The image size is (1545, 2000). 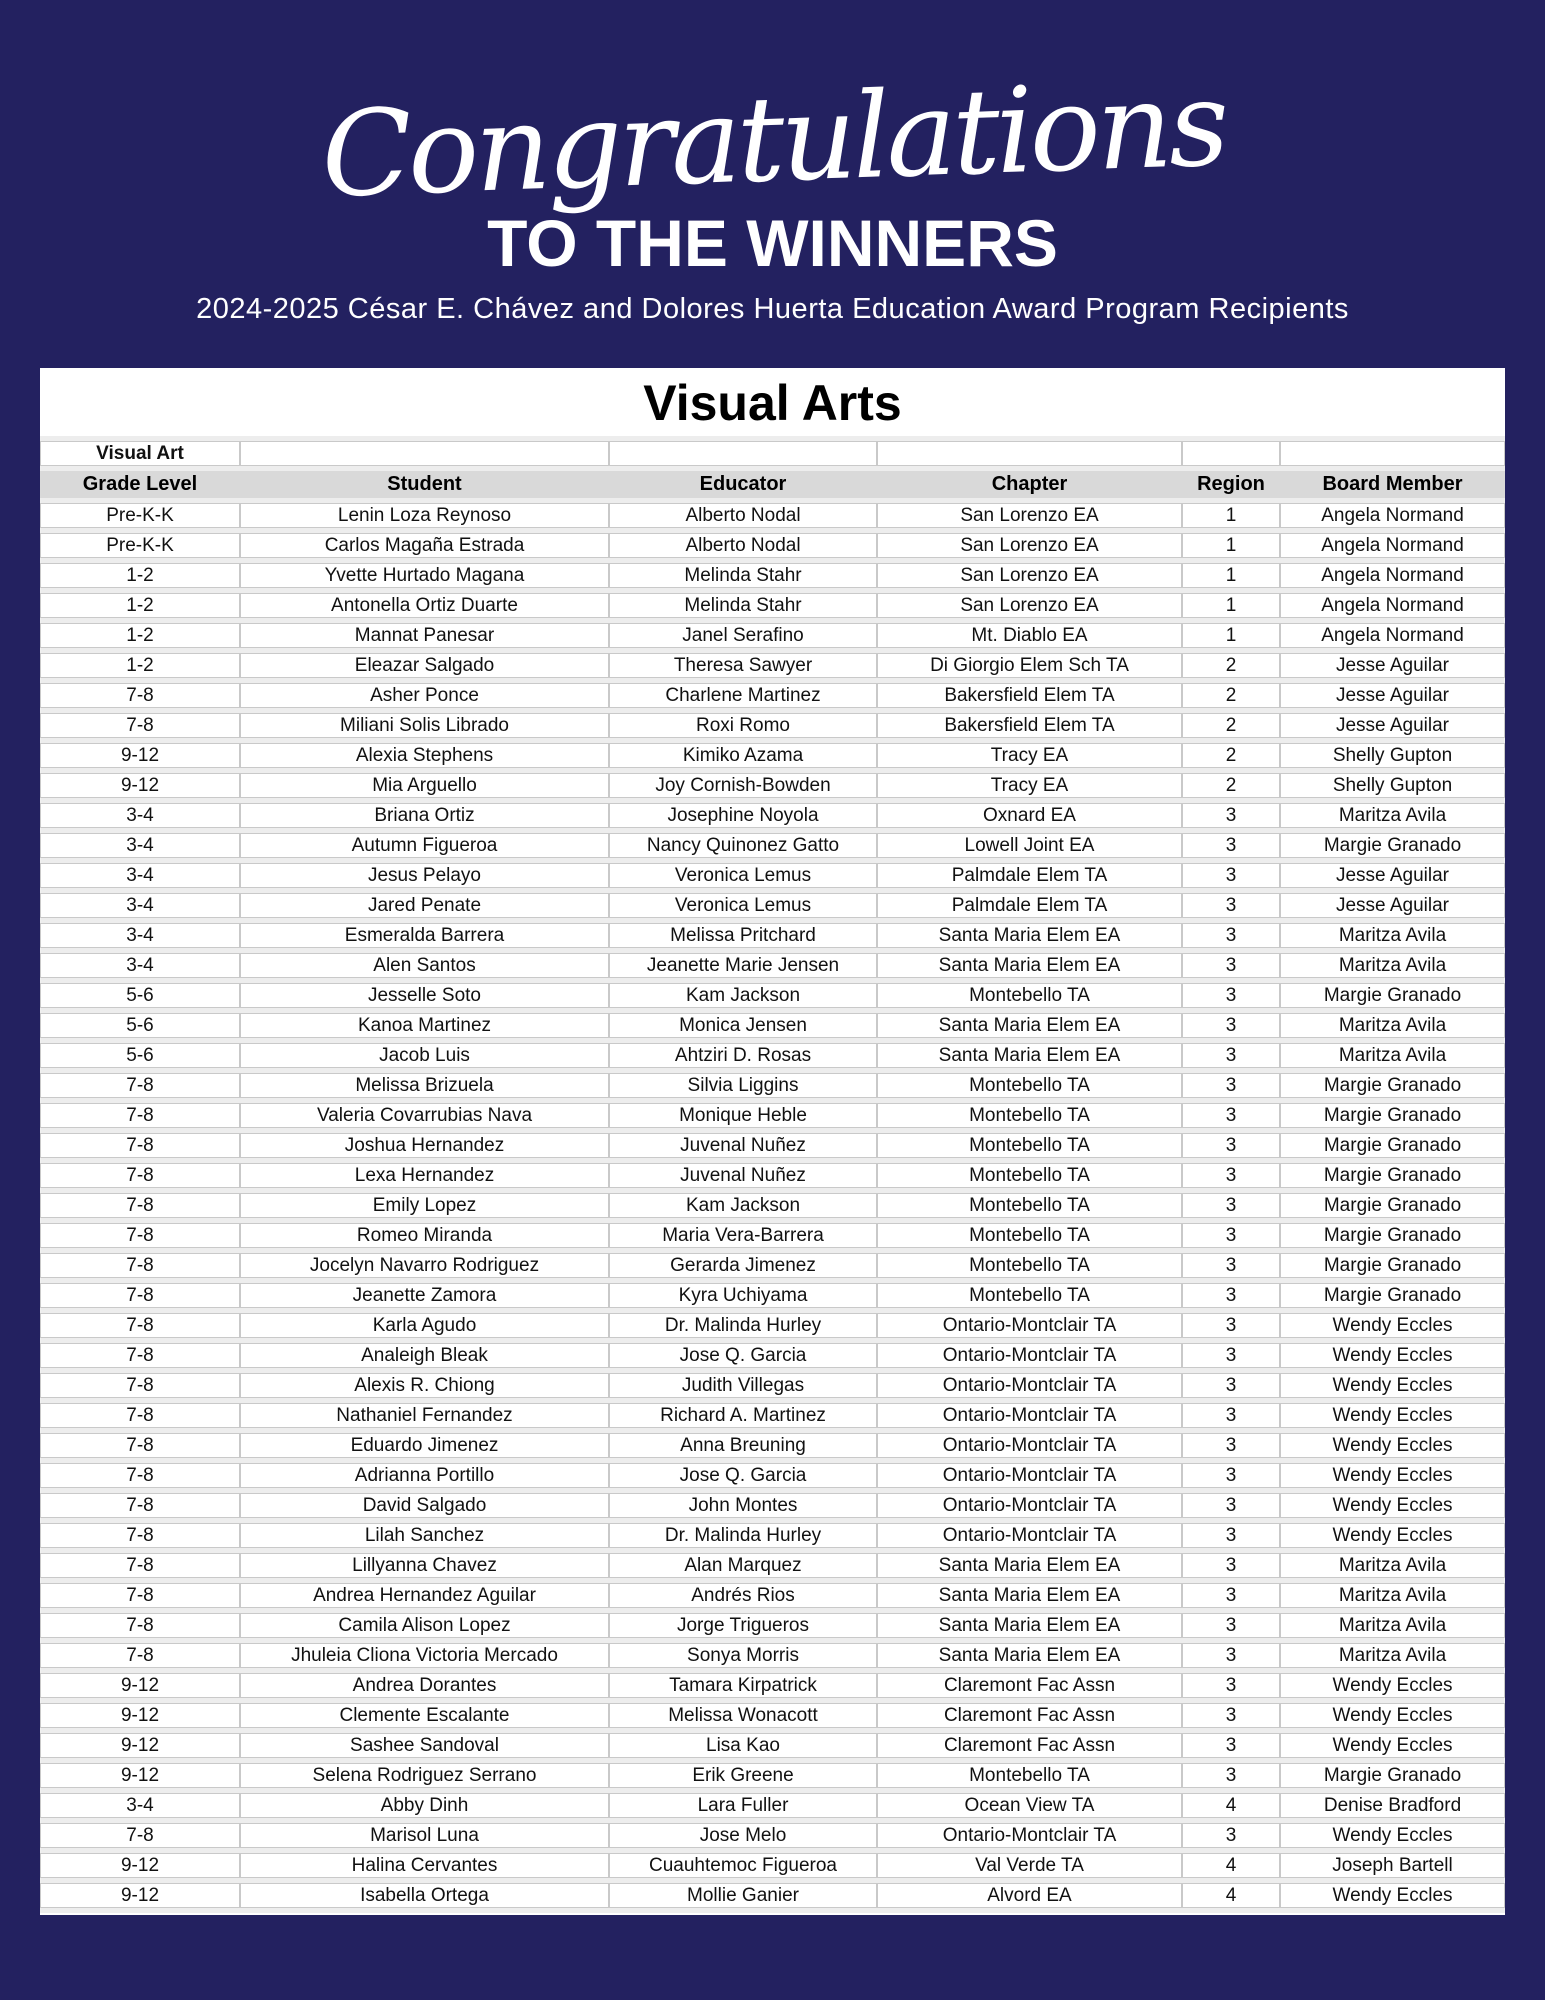 I want to click on cell-educator: Tamara Kirpatrick, so click(x=743, y=1685).